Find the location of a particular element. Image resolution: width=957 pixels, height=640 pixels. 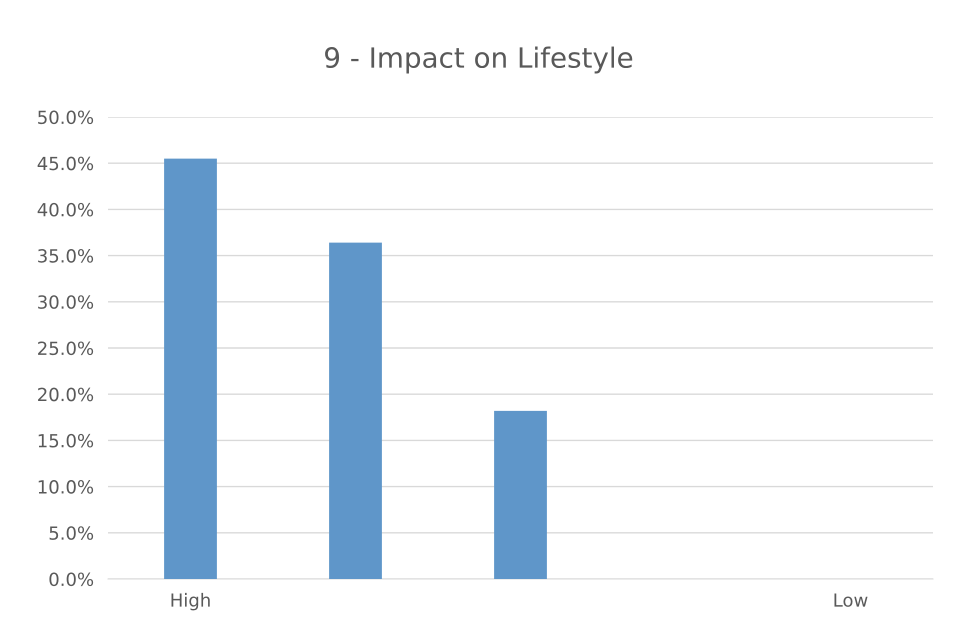

y-tick-label: 25.0% is located at coordinates (66, 348).